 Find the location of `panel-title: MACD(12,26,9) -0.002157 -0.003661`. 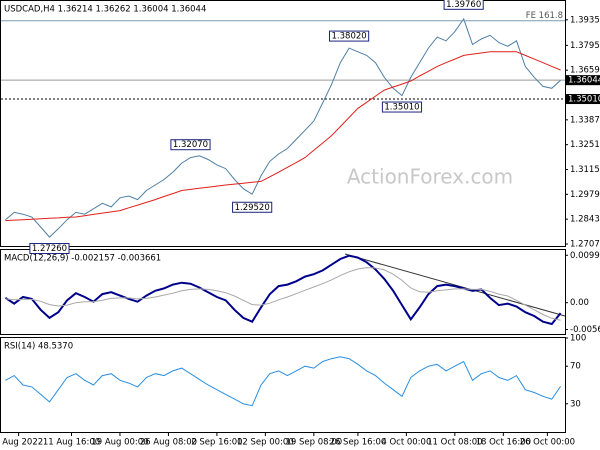

panel-title: MACD(12,26,9) -0.002157 -0.003661 is located at coordinates (82, 259).